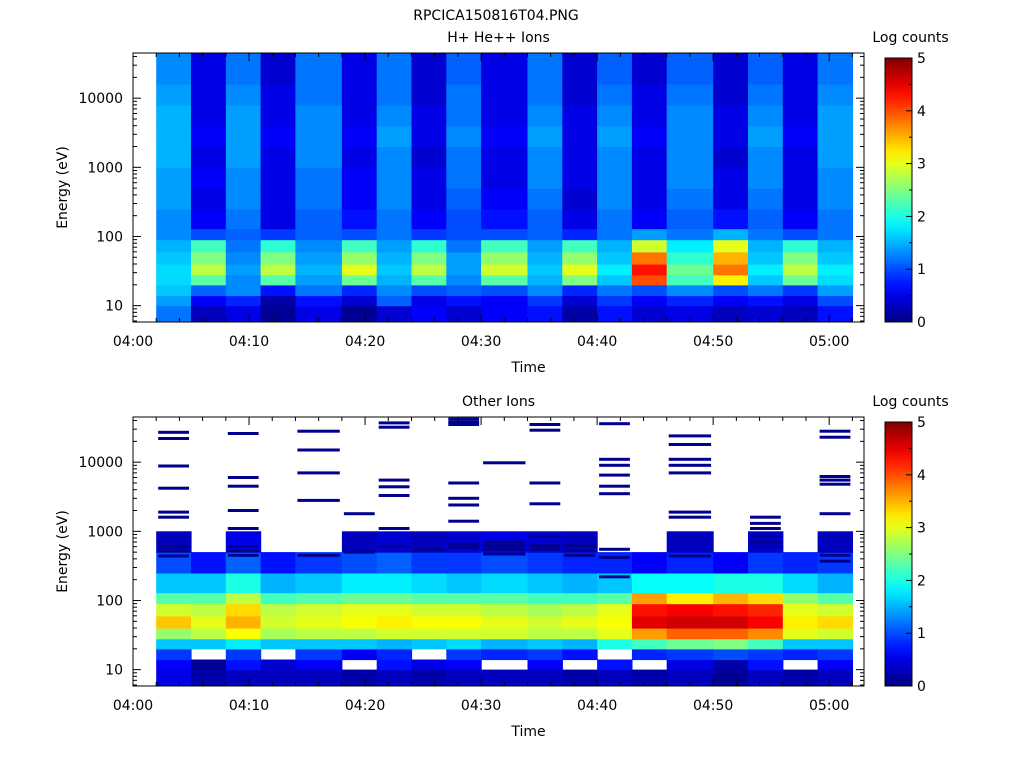  I want to click on x-tick-label: 05:00, so click(829, 706).